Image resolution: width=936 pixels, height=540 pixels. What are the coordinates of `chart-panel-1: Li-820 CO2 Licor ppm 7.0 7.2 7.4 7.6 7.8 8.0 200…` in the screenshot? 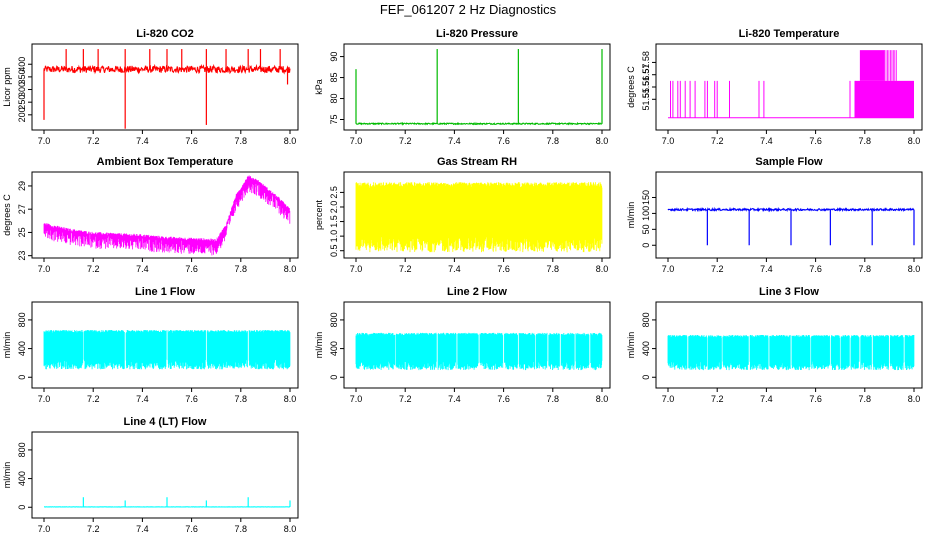 It's located at (150, 87).